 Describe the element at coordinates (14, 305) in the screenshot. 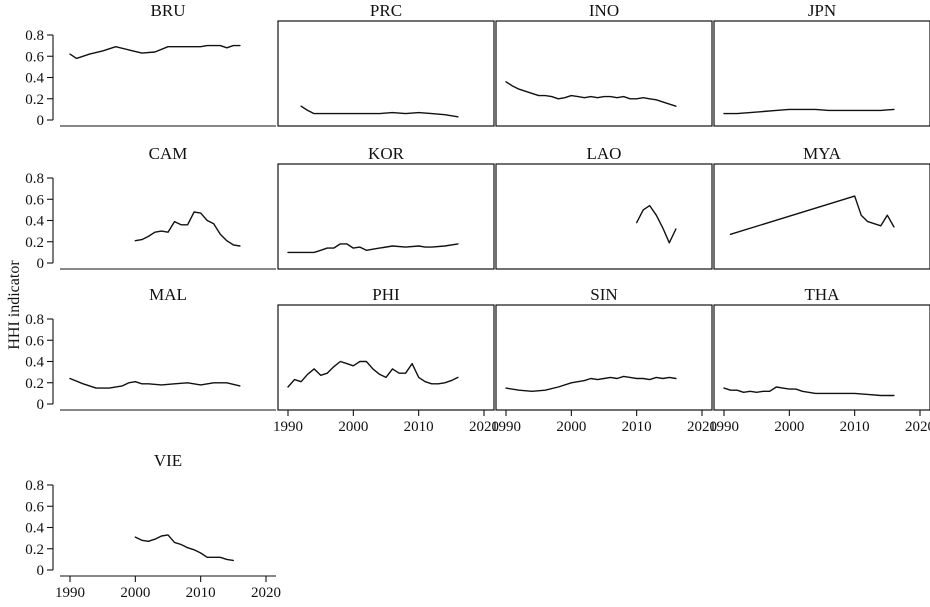

I see `y-axis-label: HHI indicator` at that location.